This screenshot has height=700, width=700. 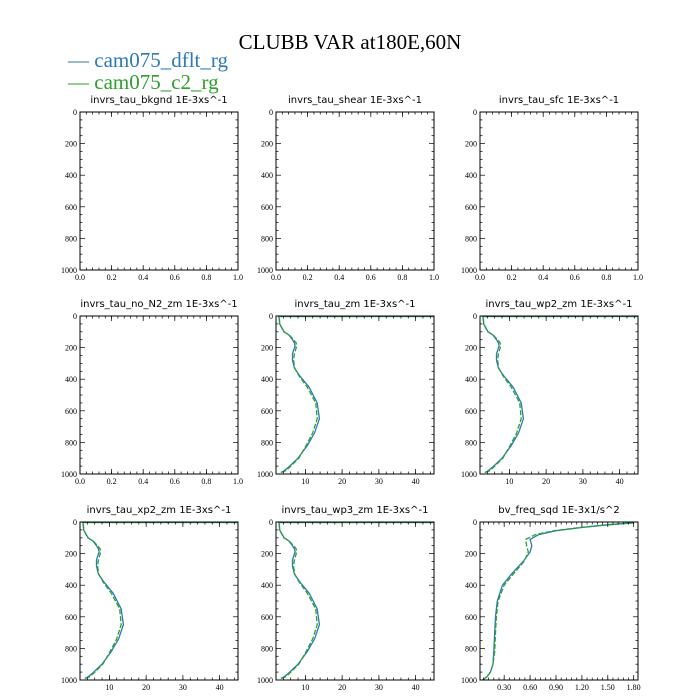 What do you see at coordinates (354, 304) in the screenshot?
I see `panel-title: invrs_tau_zm 1E-3xs^-1` at bounding box center [354, 304].